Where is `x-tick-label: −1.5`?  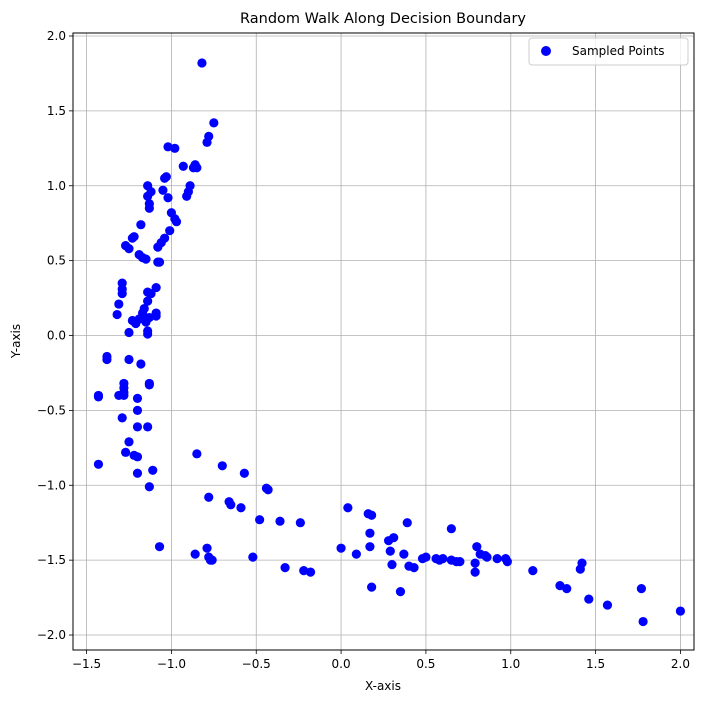
x-tick-label: −1.5 is located at coordinates (86, 664).